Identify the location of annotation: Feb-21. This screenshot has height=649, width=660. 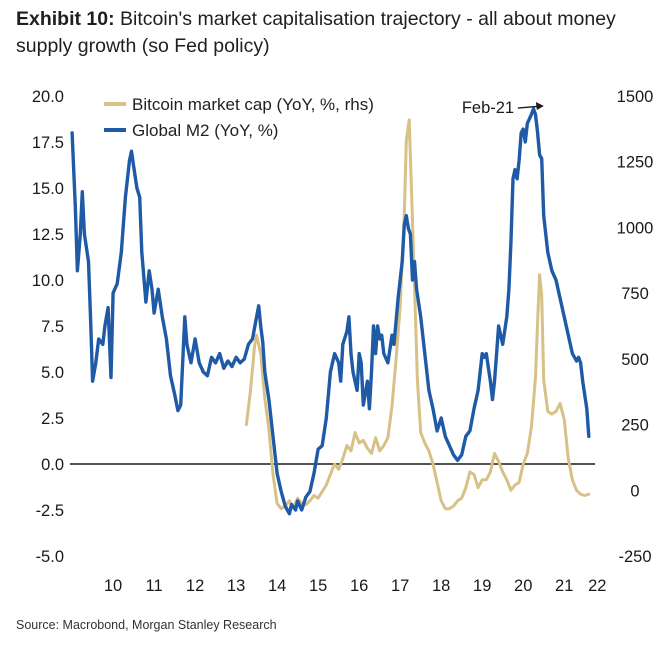
(503, 108).